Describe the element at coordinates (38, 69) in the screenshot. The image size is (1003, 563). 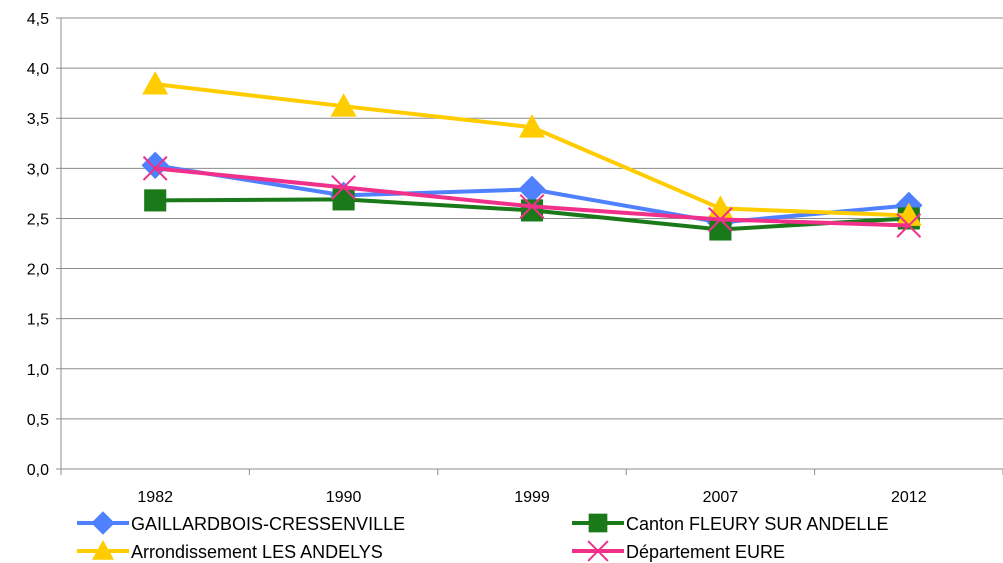
I see `y-tick-label: 4,0` at that location.